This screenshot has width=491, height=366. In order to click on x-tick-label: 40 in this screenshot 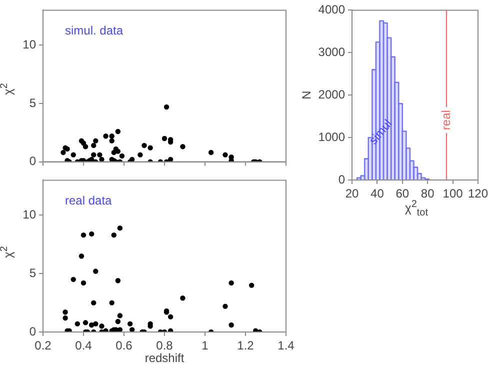, I will do `click(377, 193)`.